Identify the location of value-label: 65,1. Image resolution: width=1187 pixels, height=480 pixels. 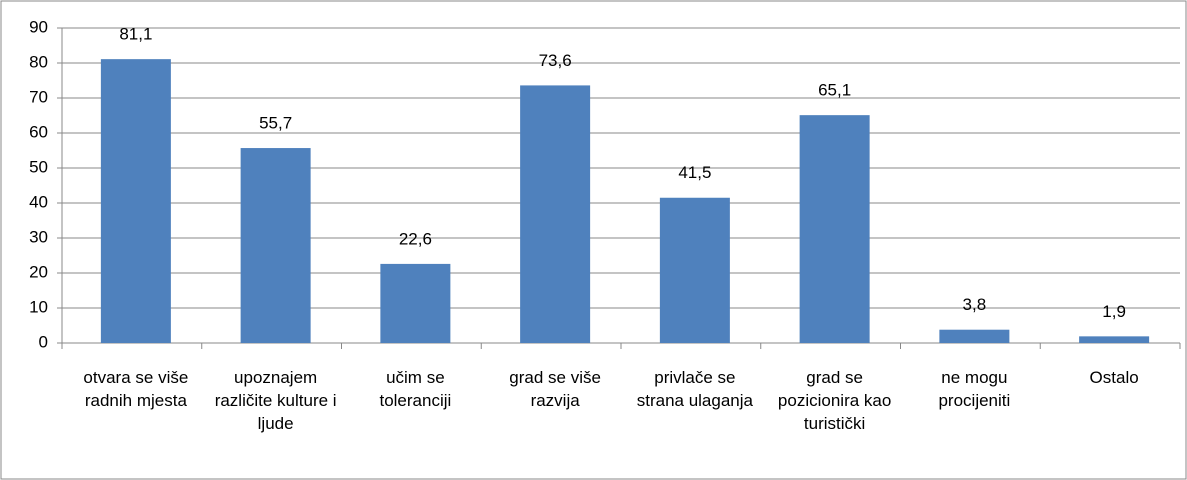
(834, 90).